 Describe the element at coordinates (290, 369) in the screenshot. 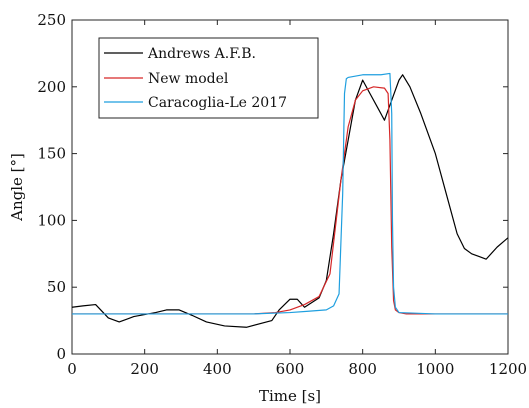

I see `x-tick-label: 600` at that location.